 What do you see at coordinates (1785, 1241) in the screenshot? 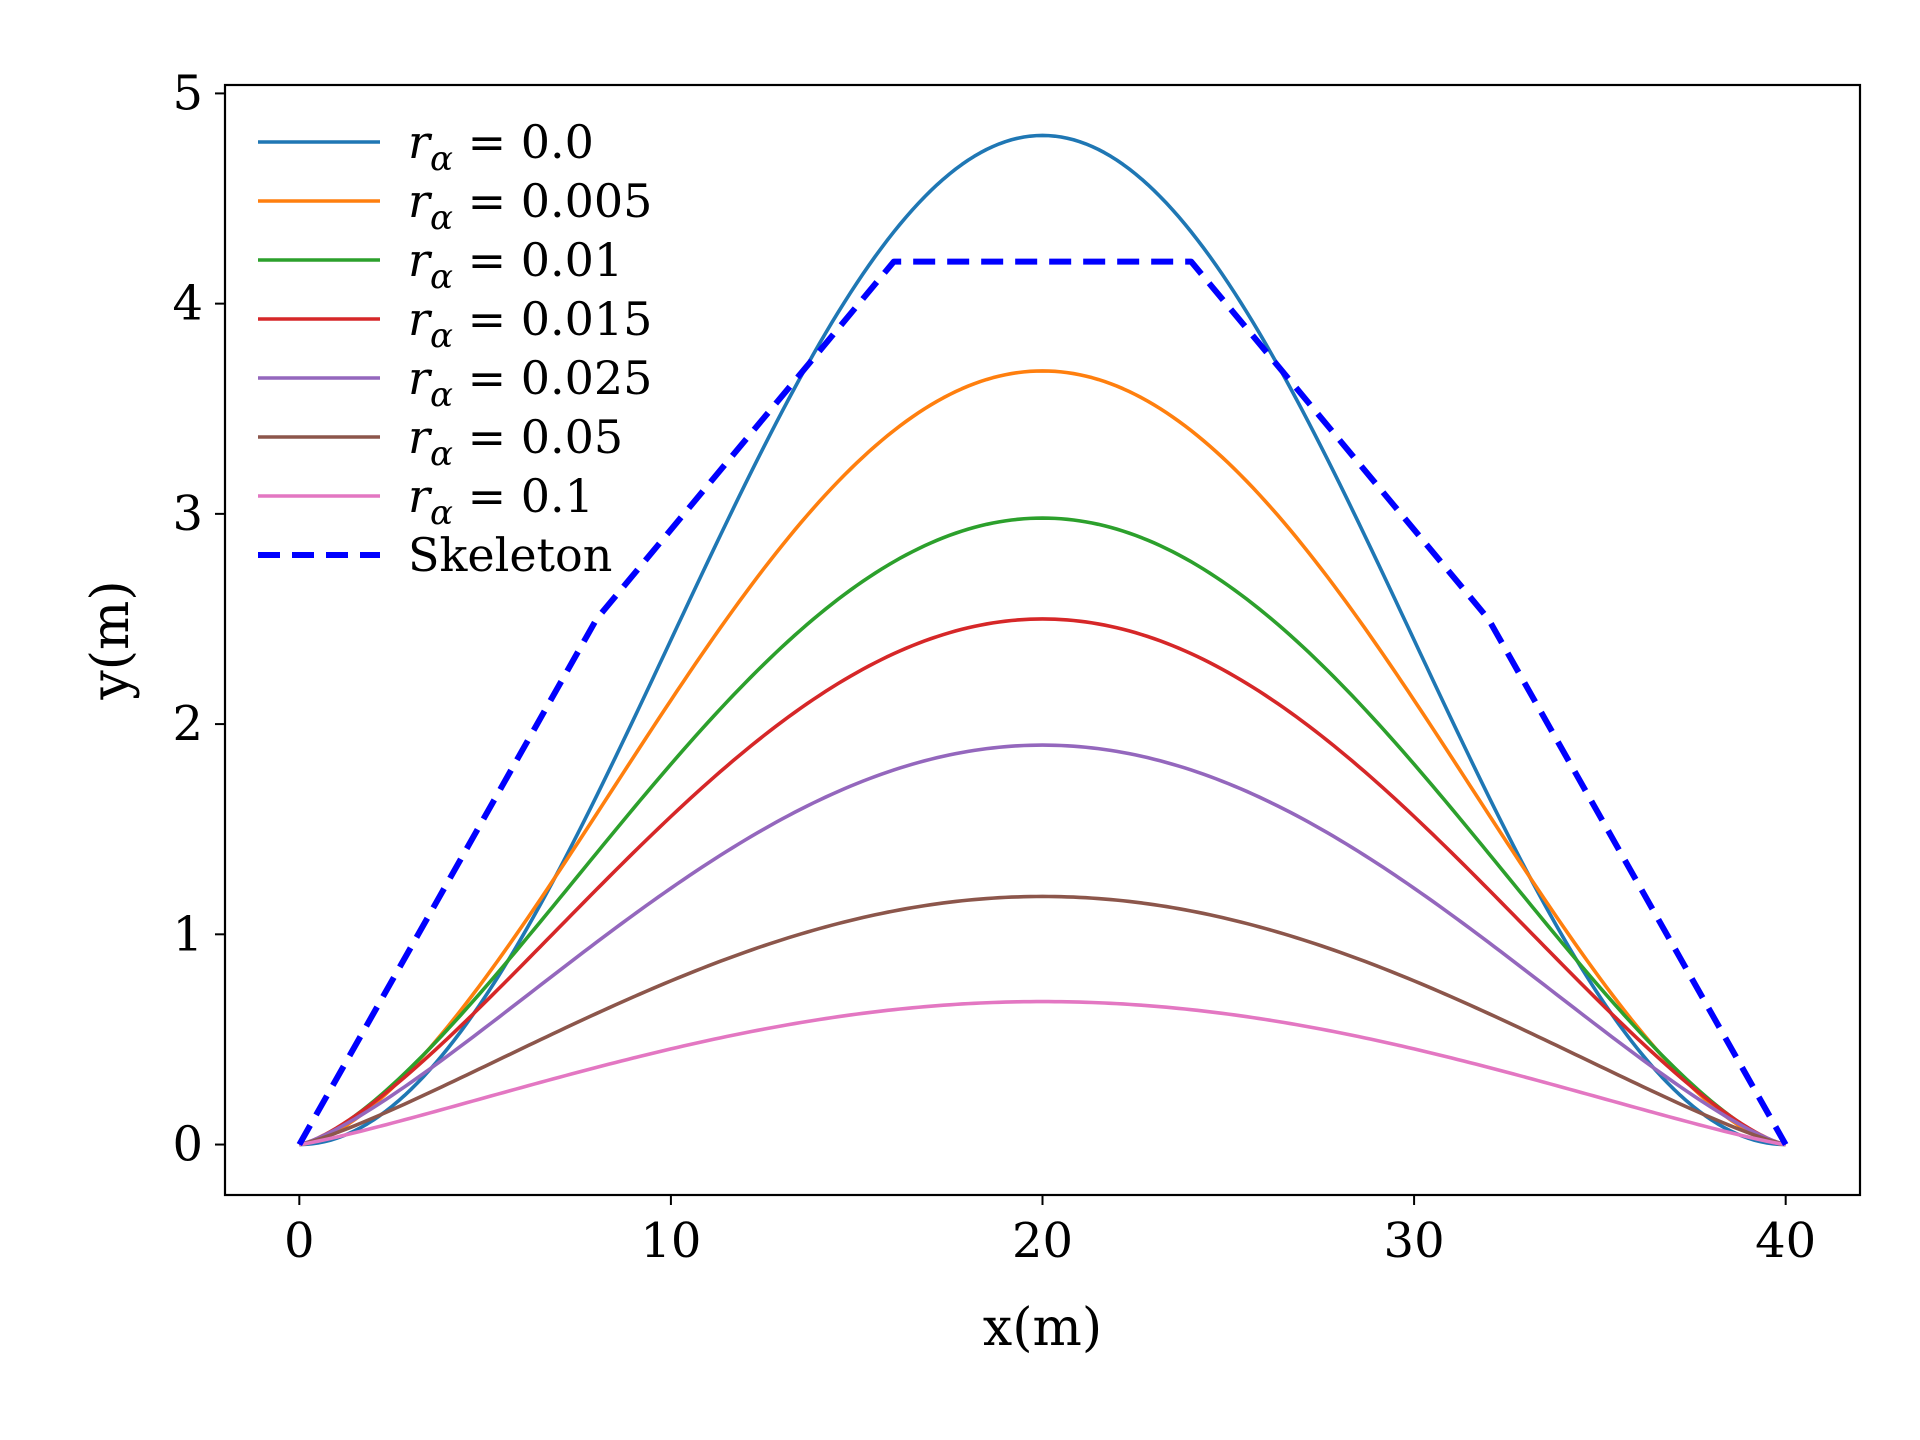
I see `x-tick-label: 40` at bounding box center [1785, 1241].